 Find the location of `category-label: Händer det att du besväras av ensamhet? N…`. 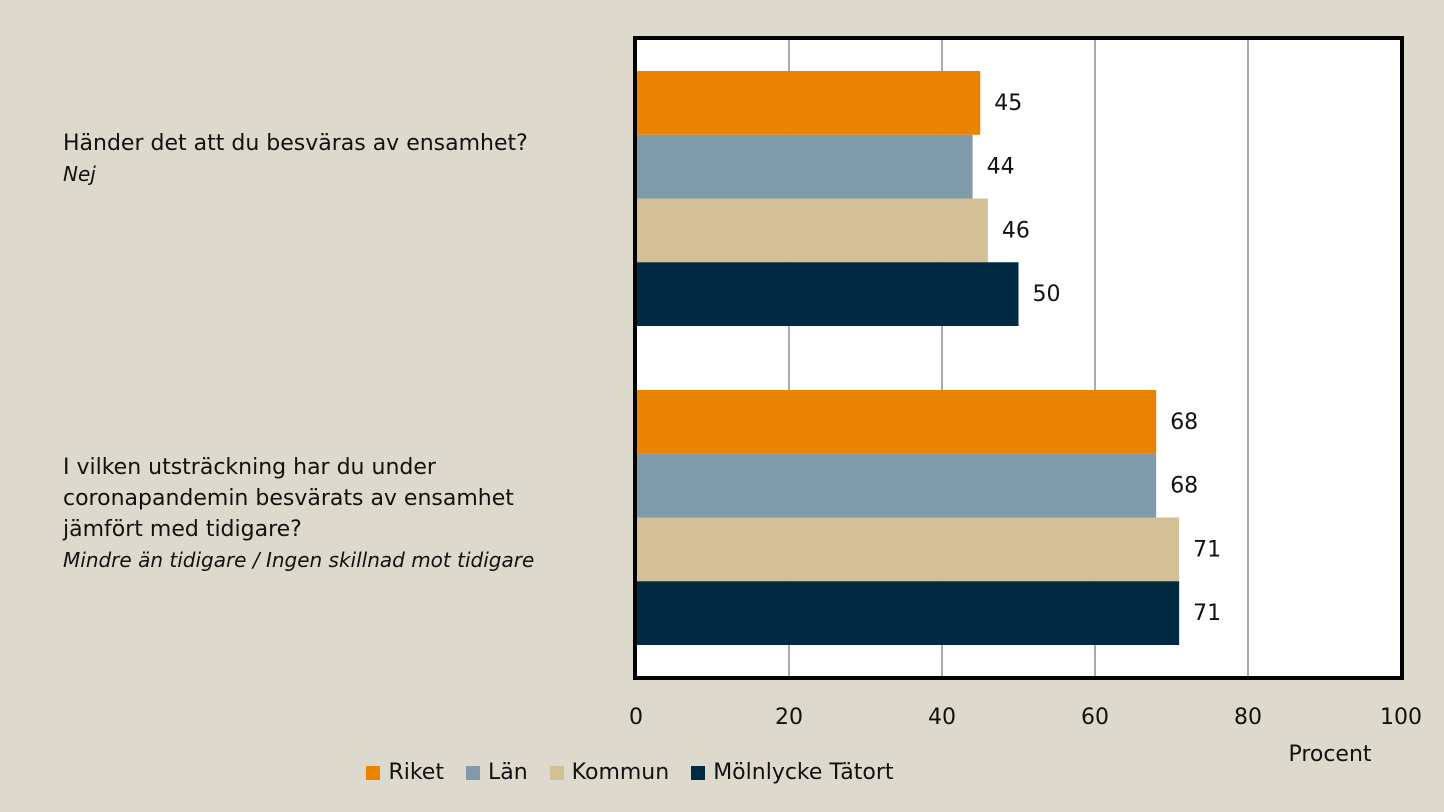

category-label: Händer det att du besväras av ensamhet? N… is located at coordinates (303, 159).